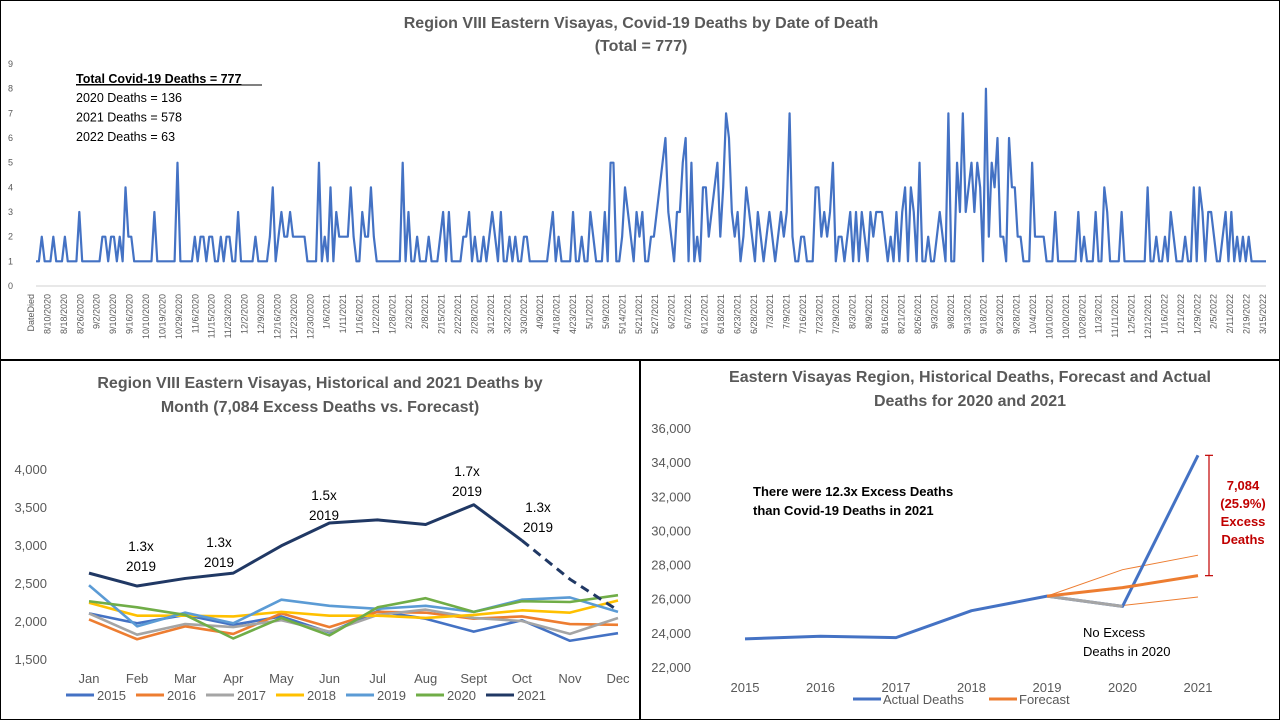 The image size is (1280, 720). I want to click on x-tick-label: 5/21/2021, so click(639, 314).